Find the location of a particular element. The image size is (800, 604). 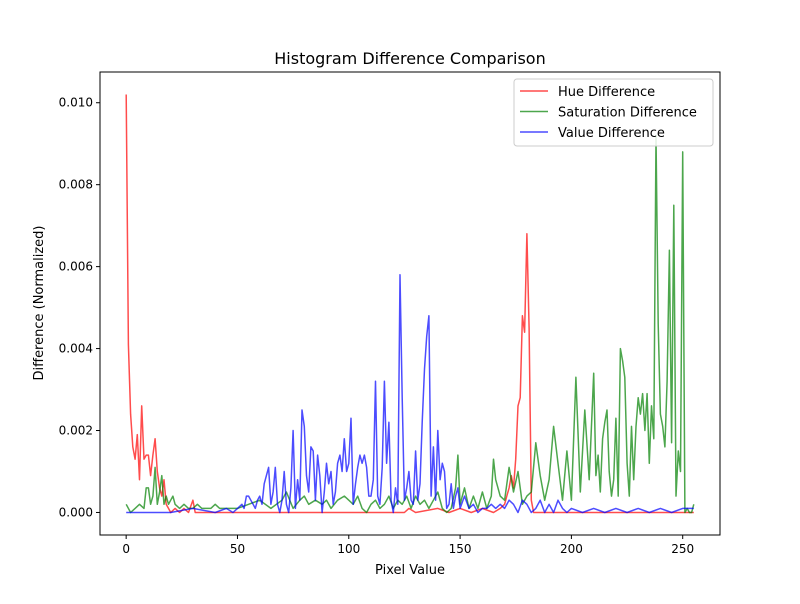

x-tick-label: 100 is located at coordinates (348, 549).